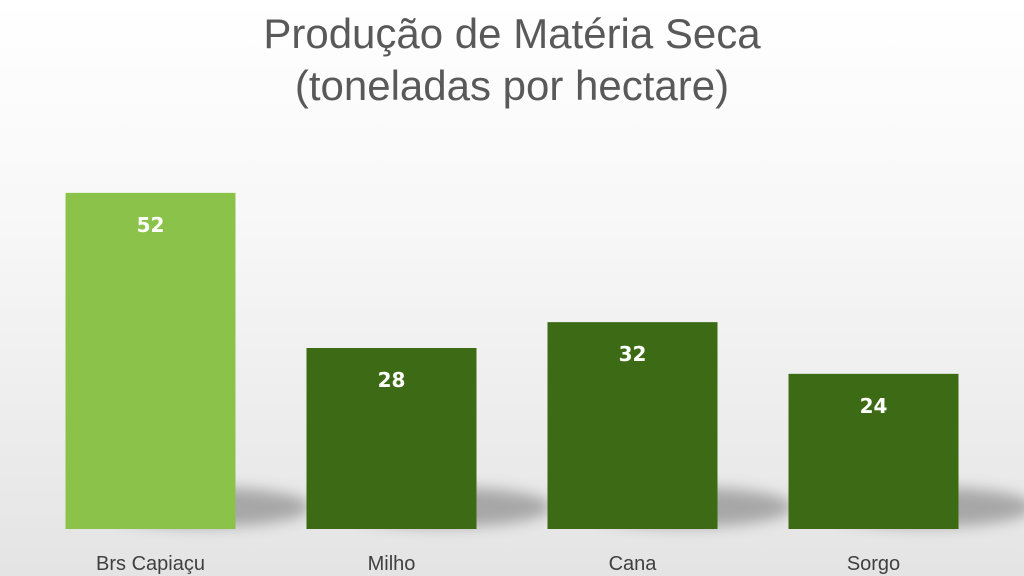 The width and height of the screenshot is (1024, 576). Describe the element at coordinates (151, 225) in the screenshot. I see `data-label: 52` at that location.